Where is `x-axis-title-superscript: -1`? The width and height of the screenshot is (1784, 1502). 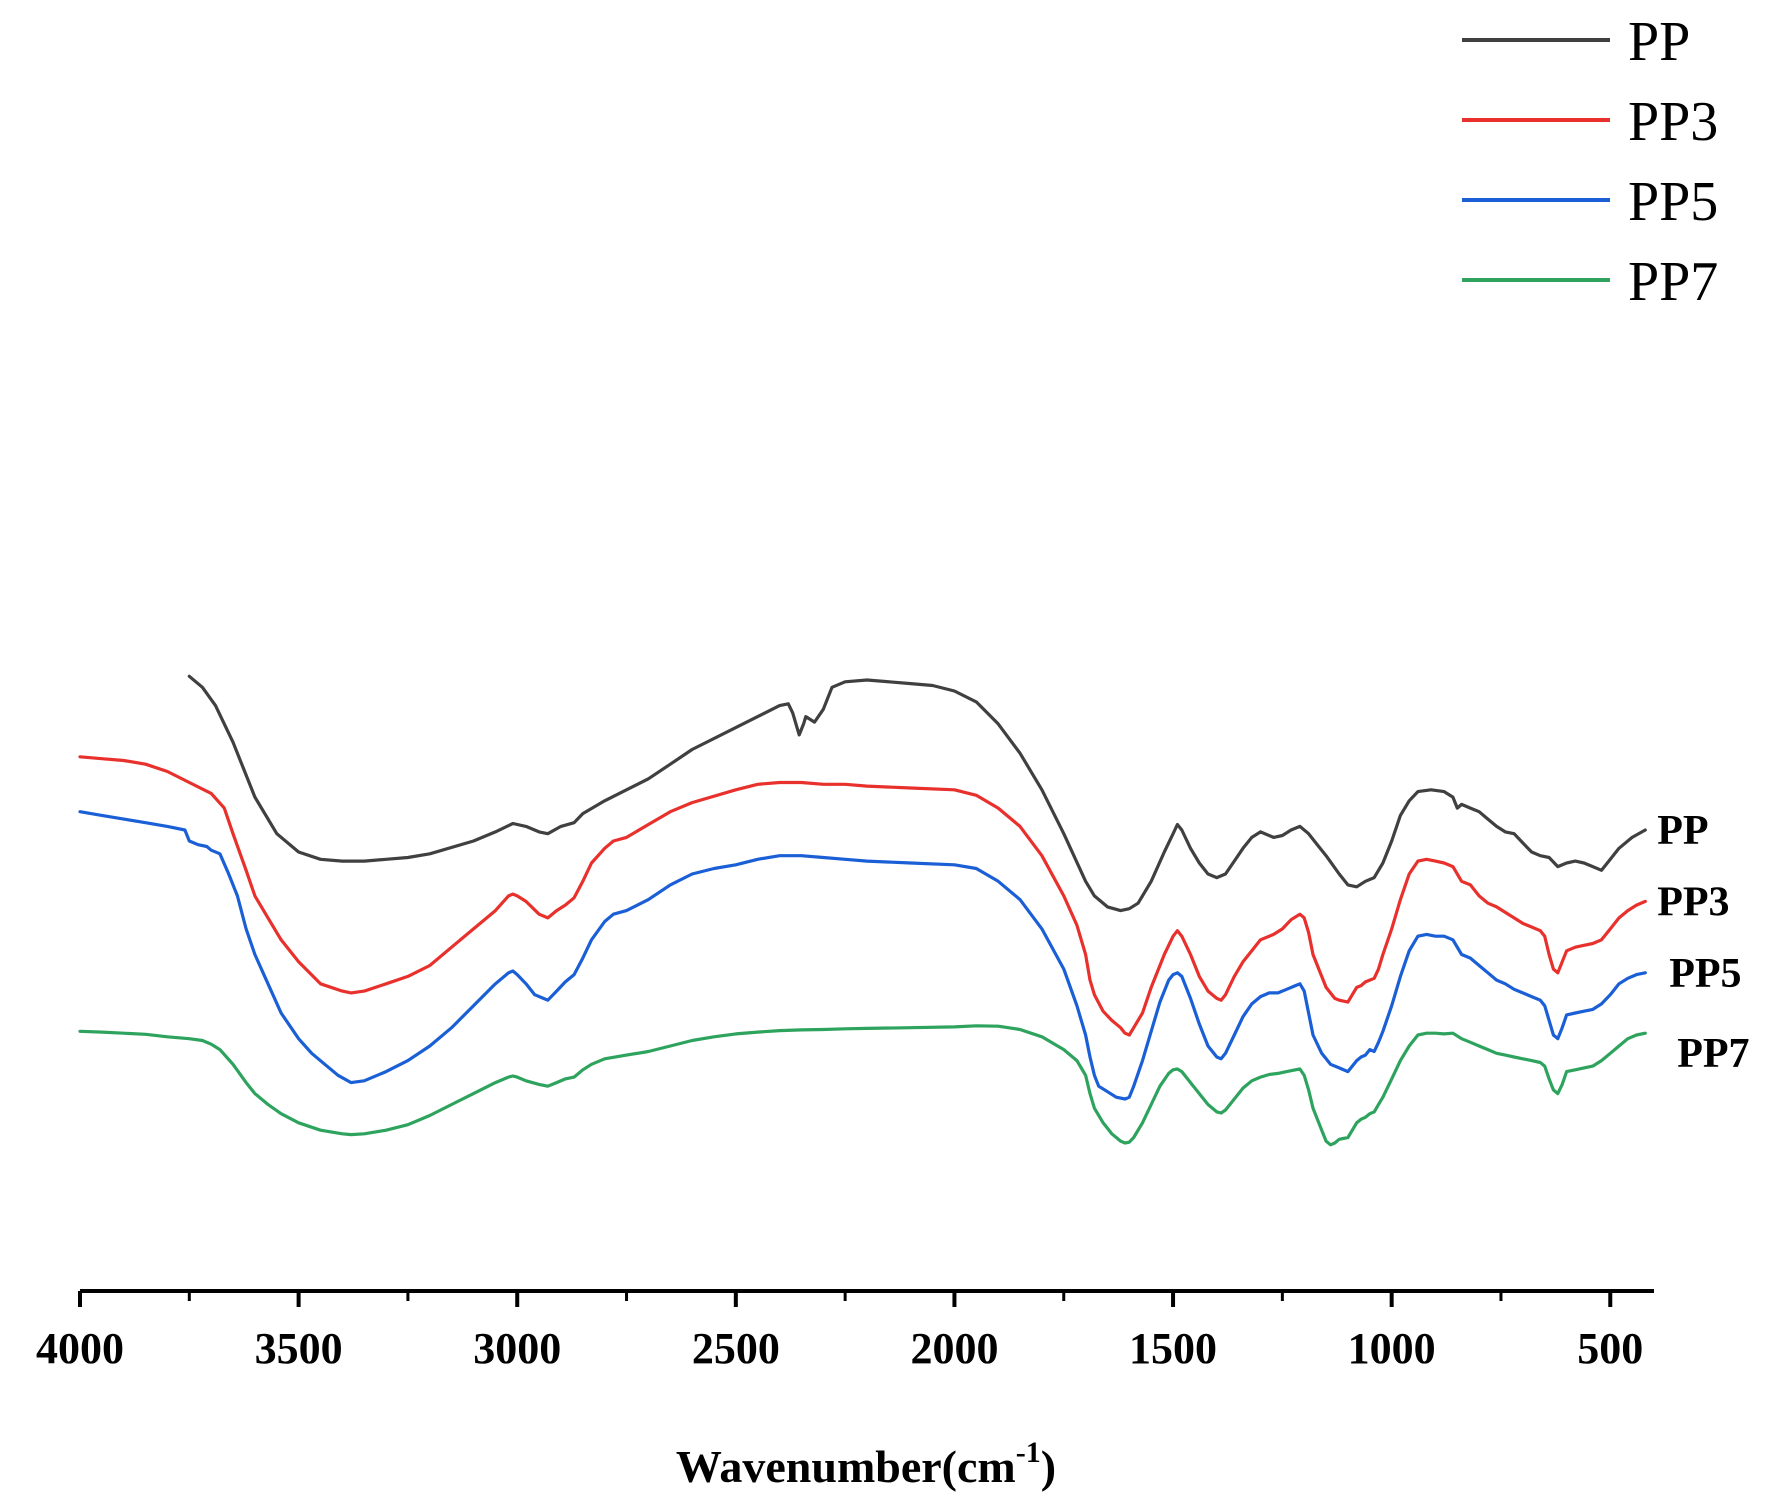
x-axis-title-superscript: -1 is located at coordinates (1028, 1452).